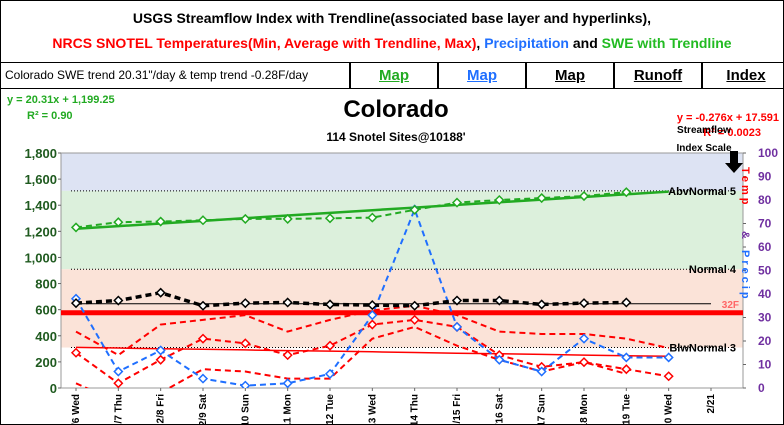 This screenshot has width=784, height=425. Describe the element at coordinates (768, 153) in the screenshot. I see `y2-tick-label: 100` at that location.